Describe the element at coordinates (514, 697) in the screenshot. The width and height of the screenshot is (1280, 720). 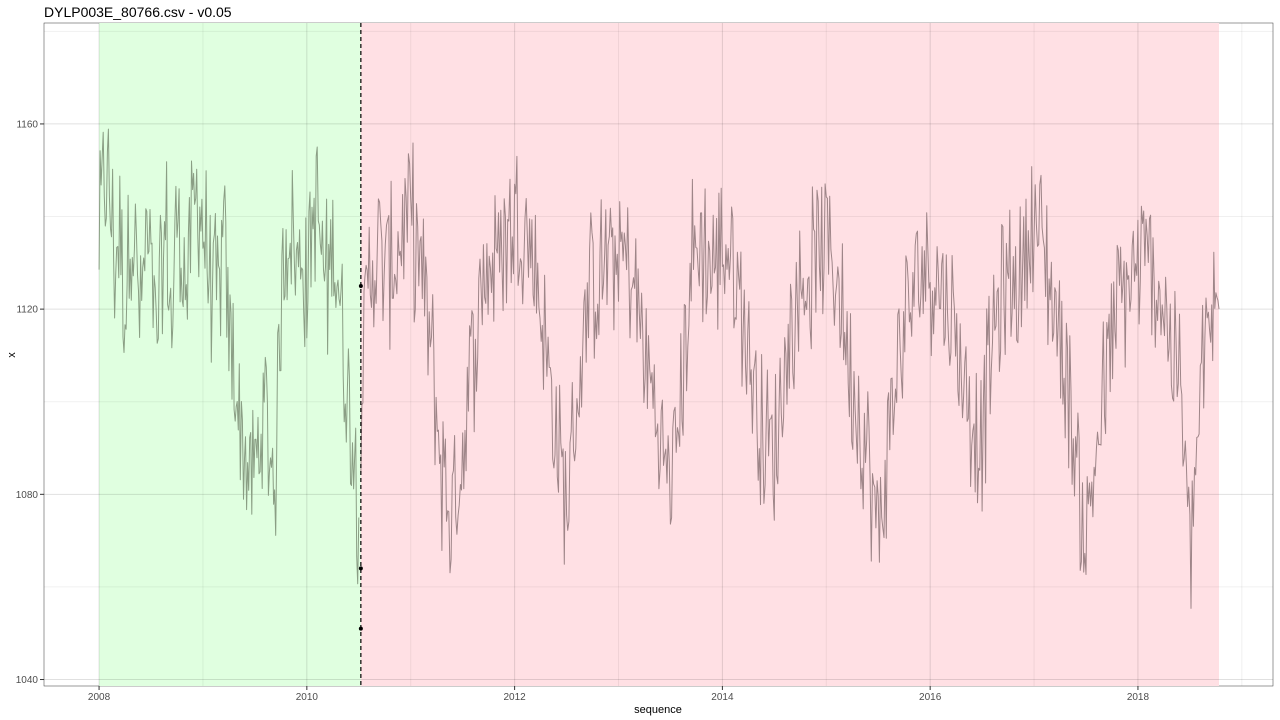
I see `x-tick-label: 2012` at that location.